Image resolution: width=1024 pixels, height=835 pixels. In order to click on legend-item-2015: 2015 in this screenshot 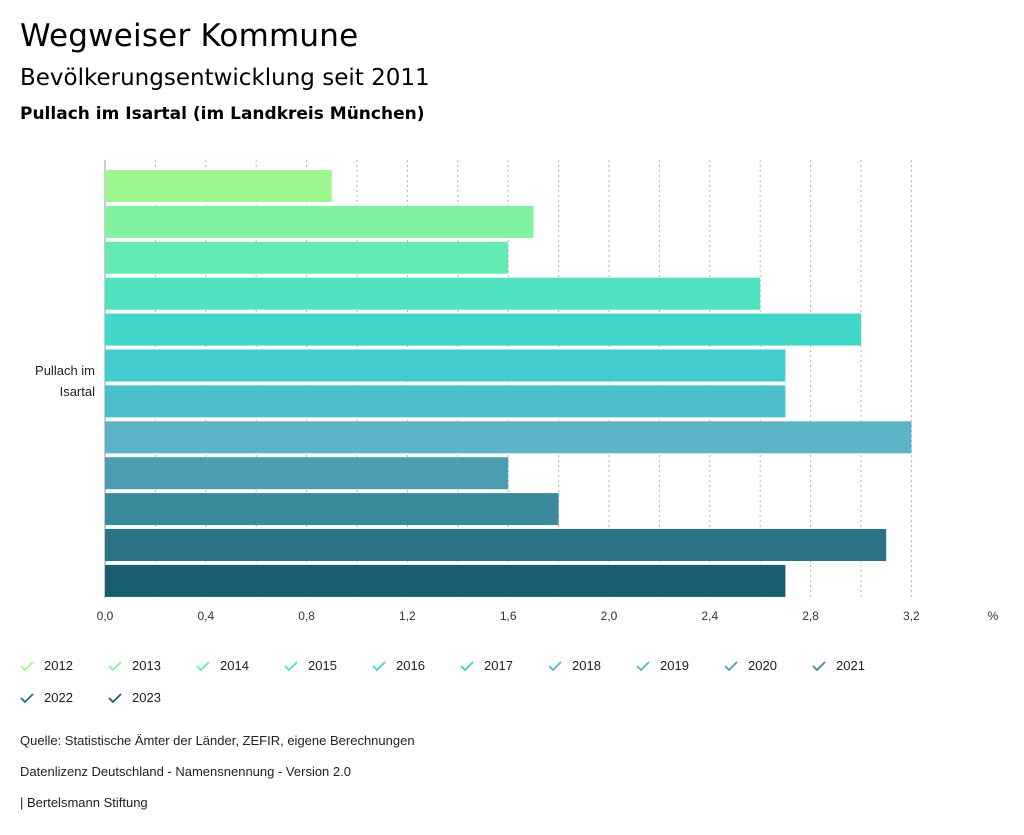, I will do `click(310, 665)`.